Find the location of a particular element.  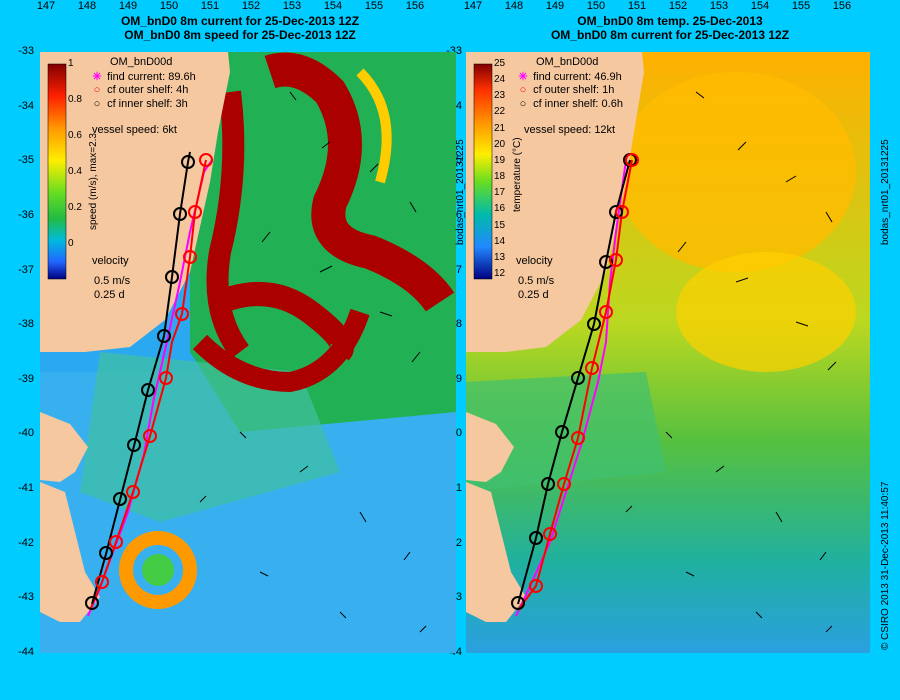

right-cbar-tick-5: 20 is located at coordinates (500, 144).